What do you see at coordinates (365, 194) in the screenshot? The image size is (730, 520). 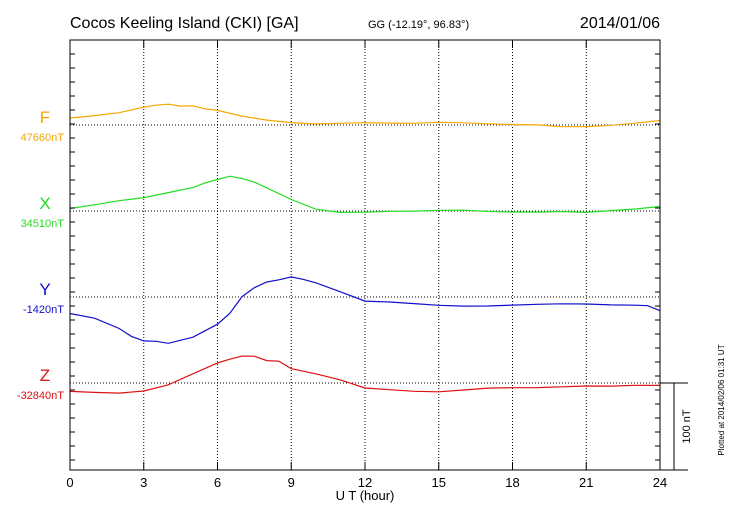 I see `series-line-x` at bounding box center [365, 194].